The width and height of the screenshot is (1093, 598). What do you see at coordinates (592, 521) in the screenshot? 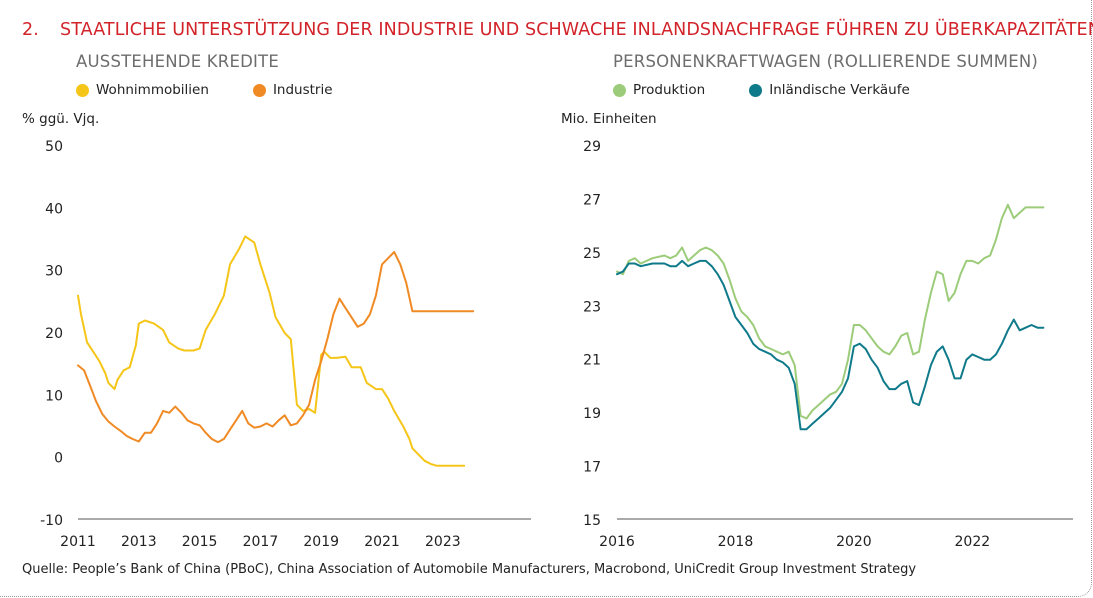
I see `right-y-tick-label: 15` at bounding box center [592, 521].